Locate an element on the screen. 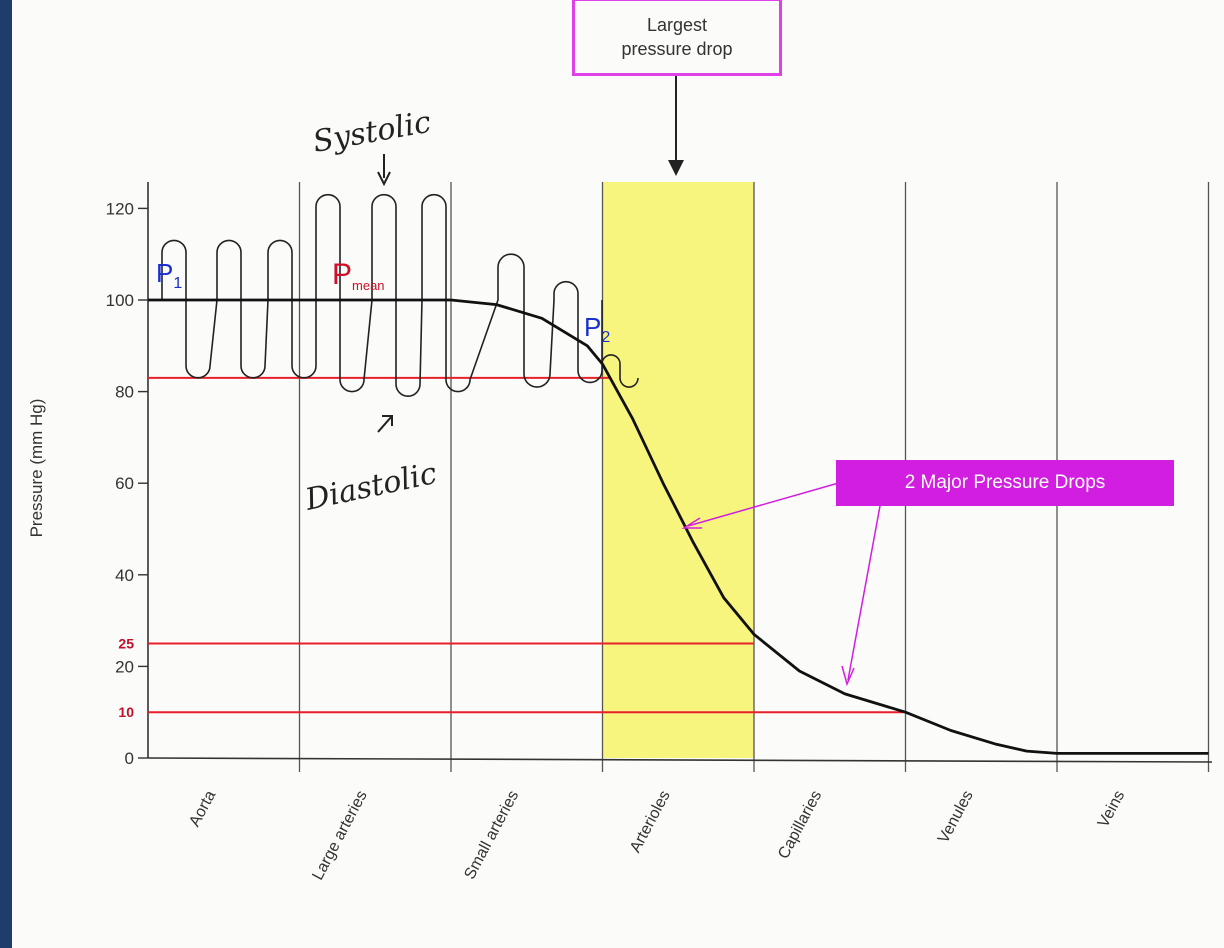  y-tick-label: 40 is located at coordinates (124, 575).